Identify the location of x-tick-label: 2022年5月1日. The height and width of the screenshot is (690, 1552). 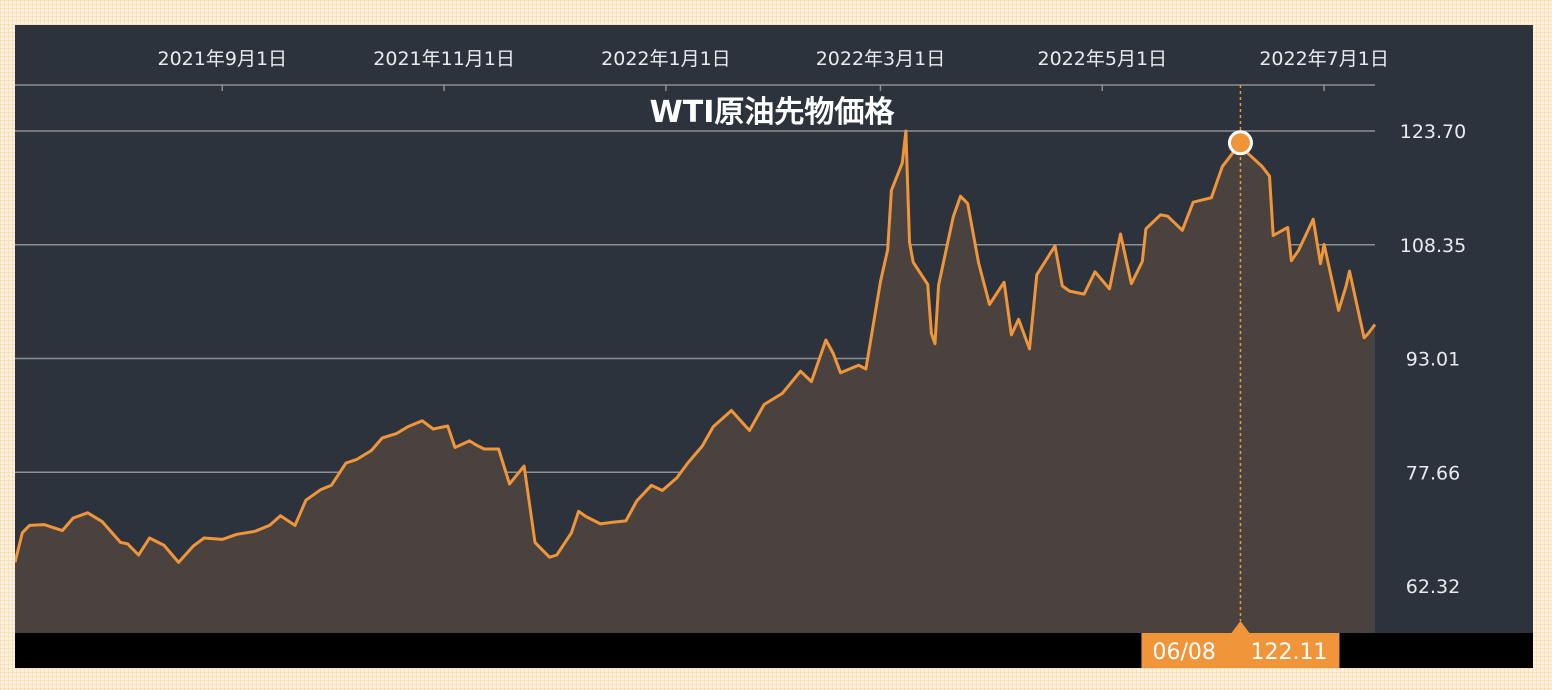
(1103, 59).